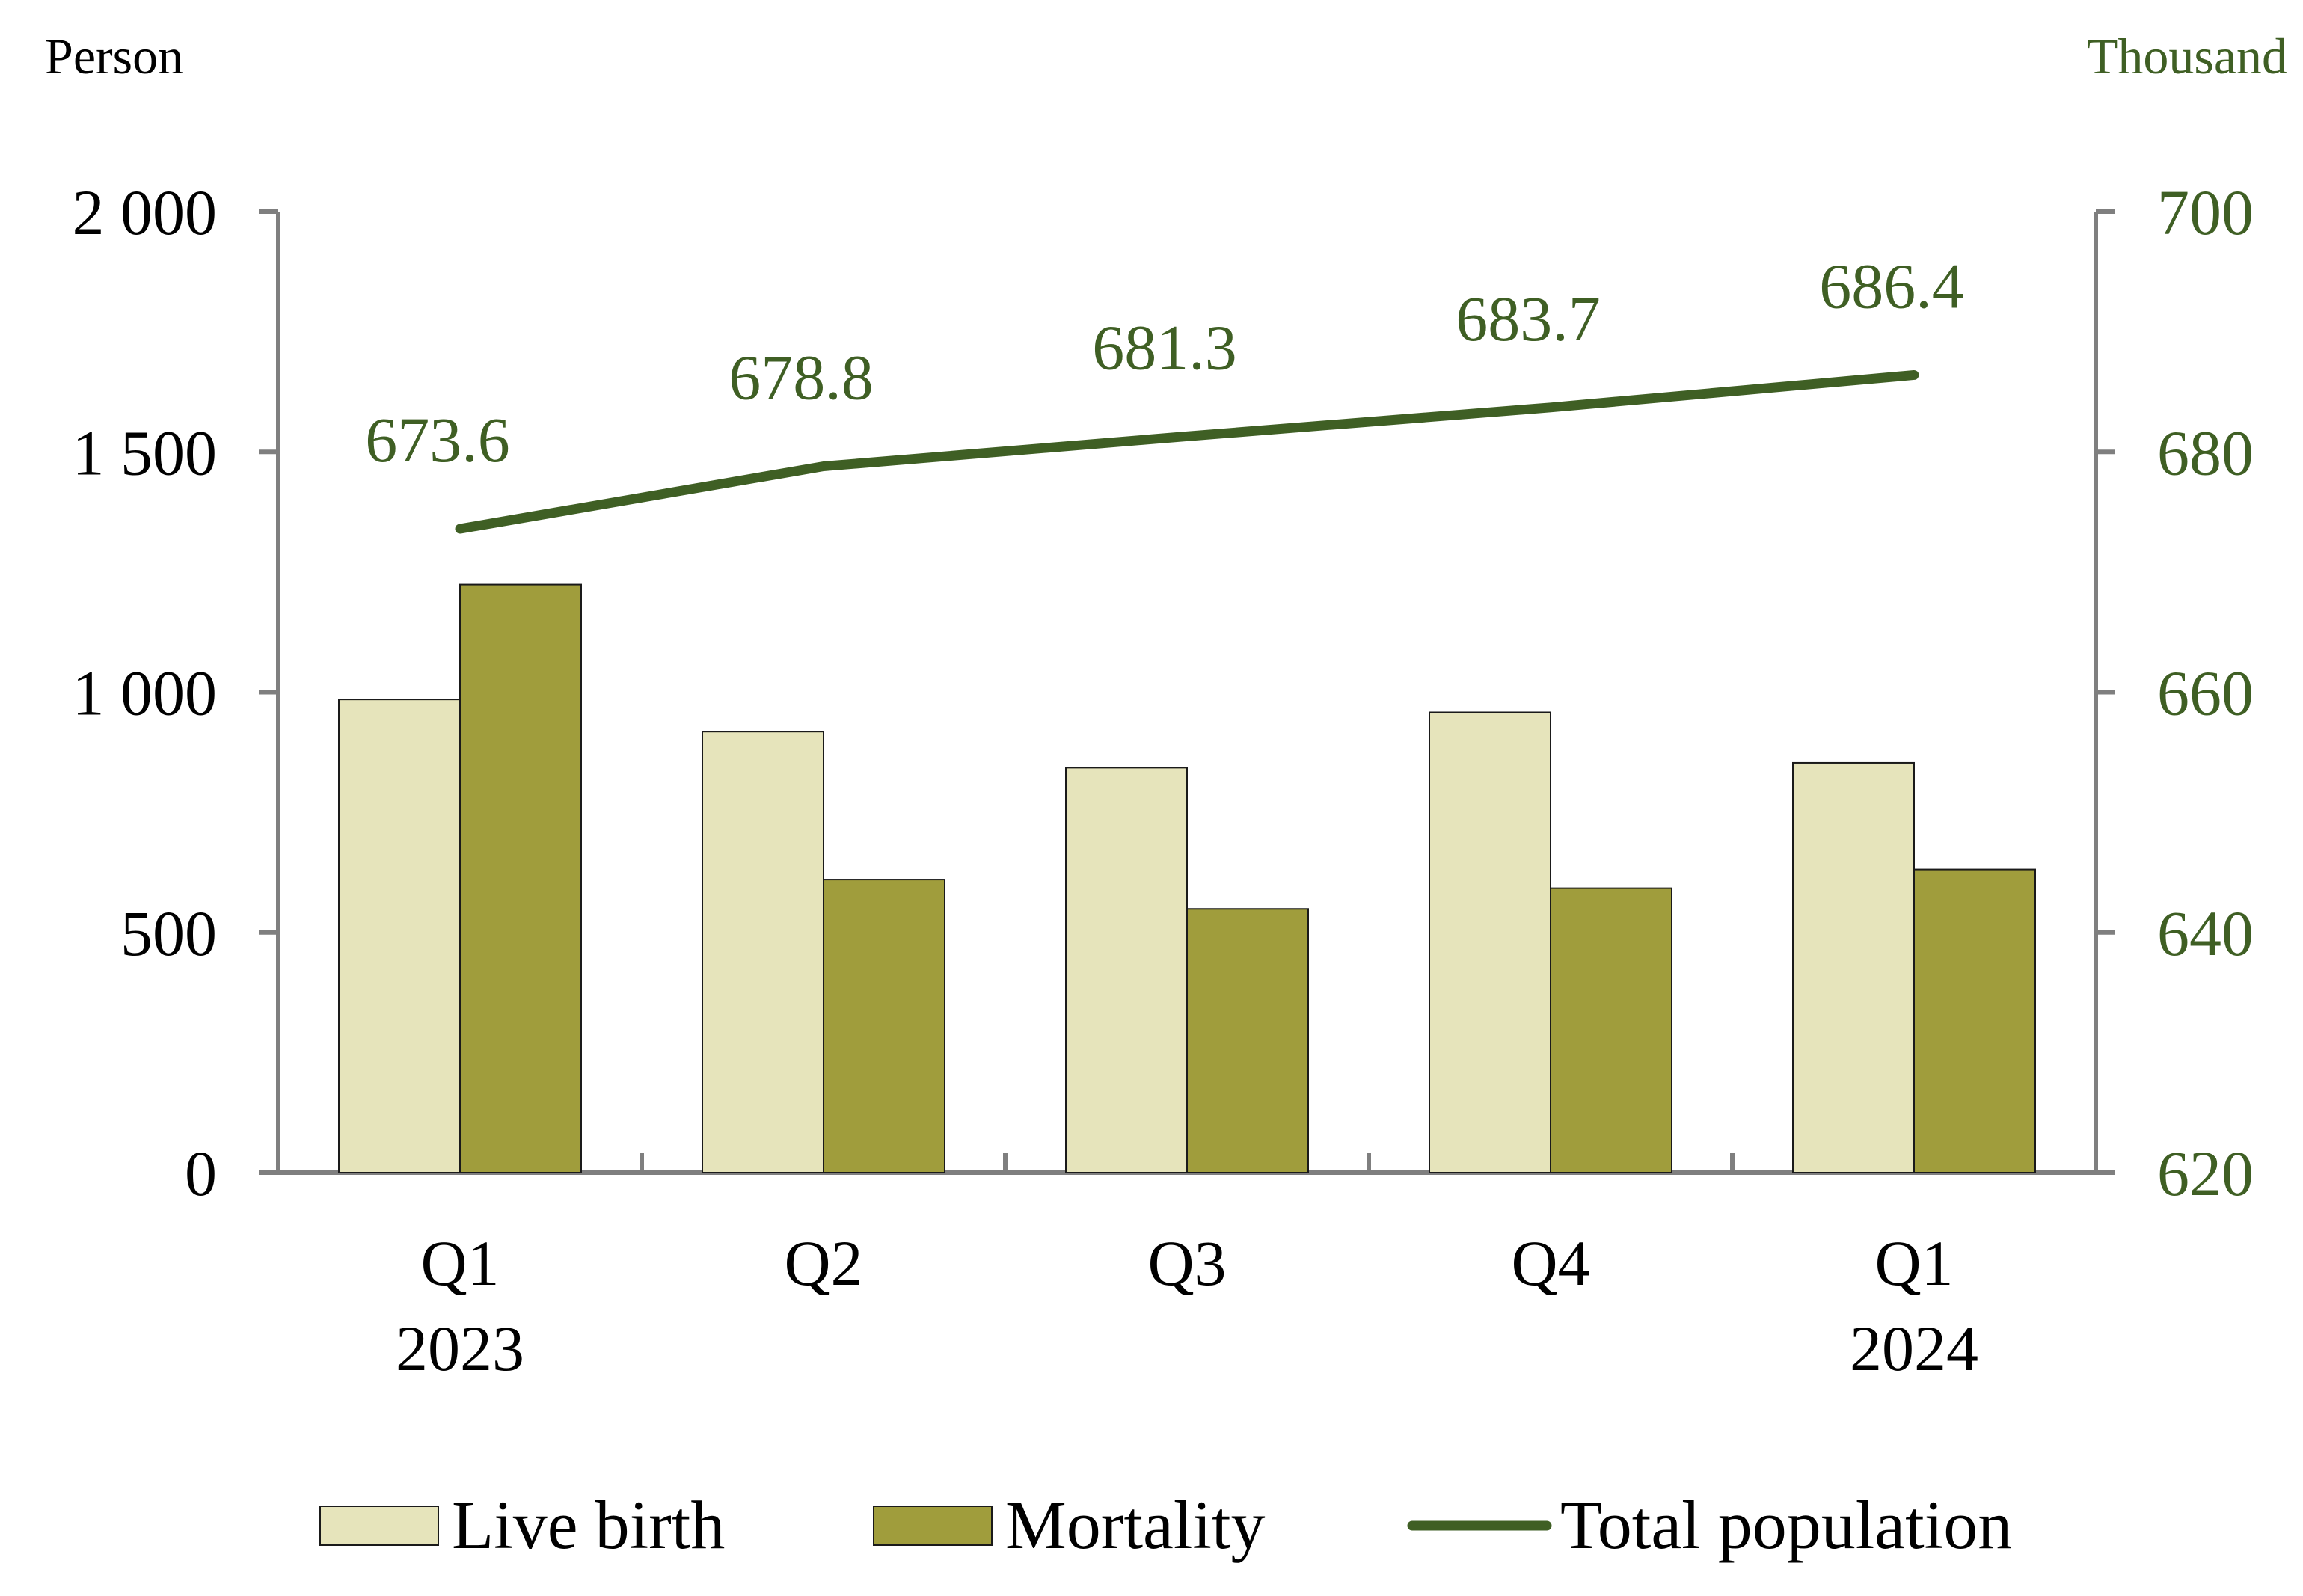 The width and height of the screenshot is (2303, 1596). I want to click on population-data-label: 678.8, so click(801, 378).